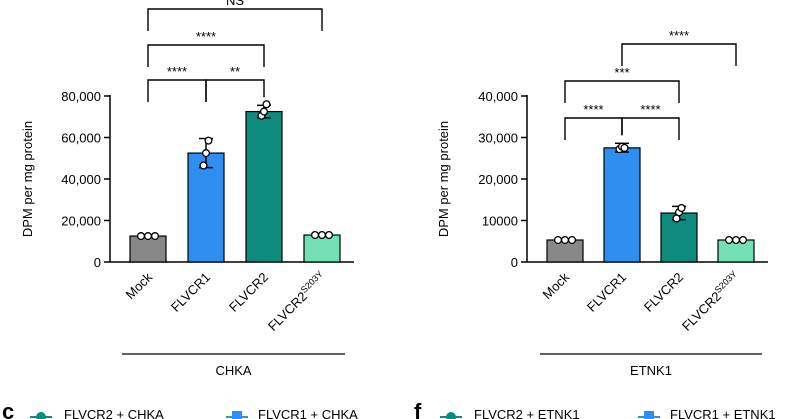 The image size is (800, 419). I want to click on group-label: ETNK1, so click(651, 370).